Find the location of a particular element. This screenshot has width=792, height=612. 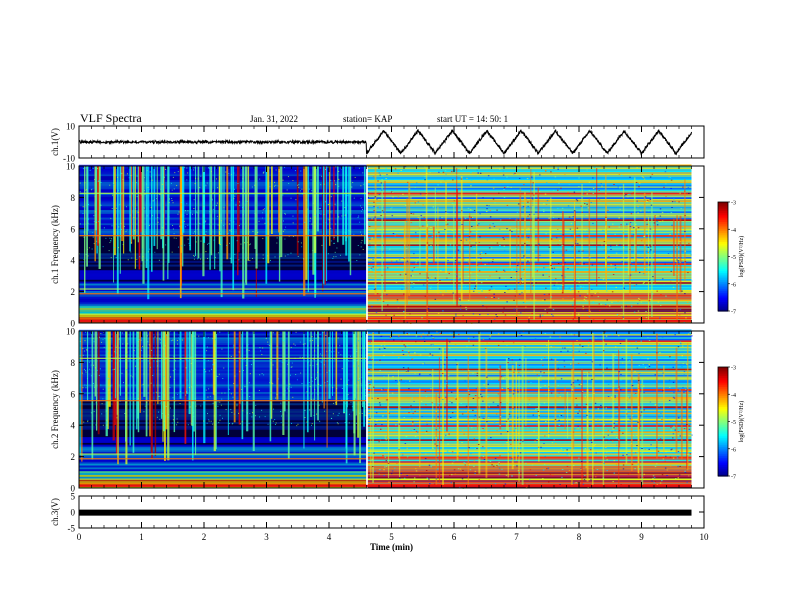

ch1-waveform-line is located at coordinates (385, 142).